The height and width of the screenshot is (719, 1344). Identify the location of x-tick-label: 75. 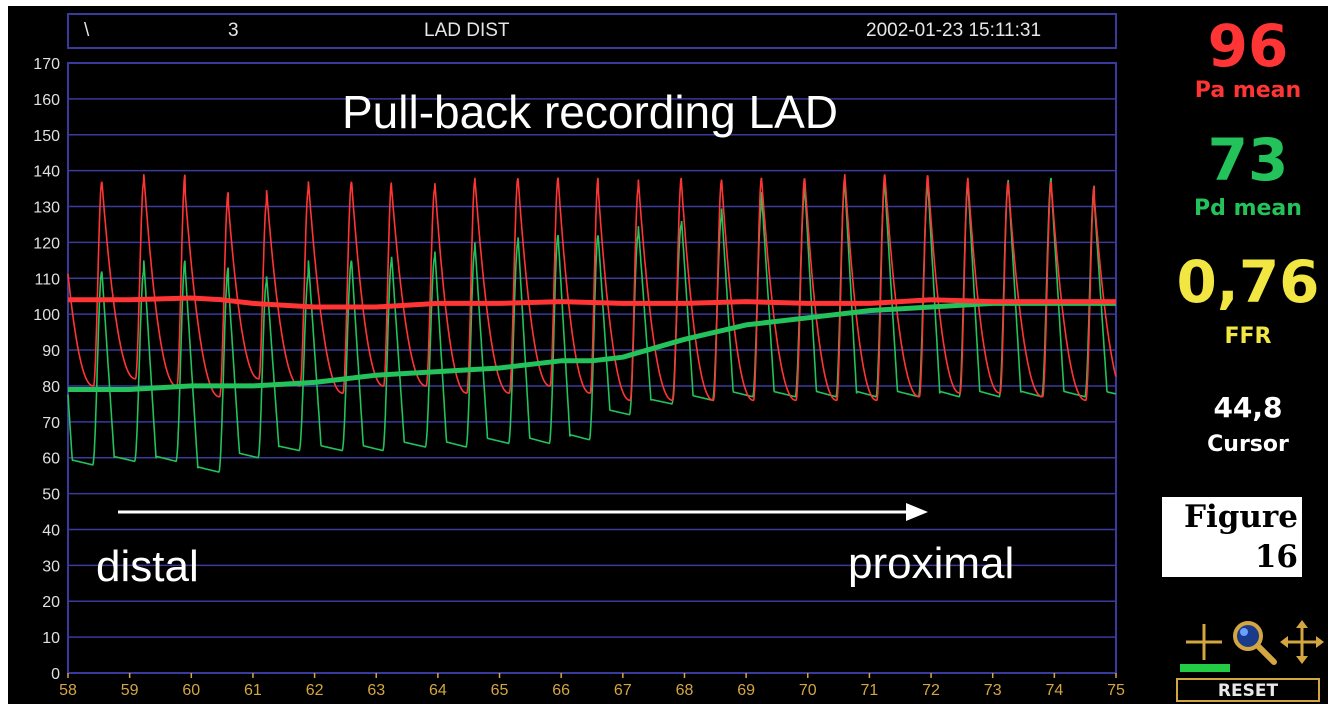
(1116, 690).